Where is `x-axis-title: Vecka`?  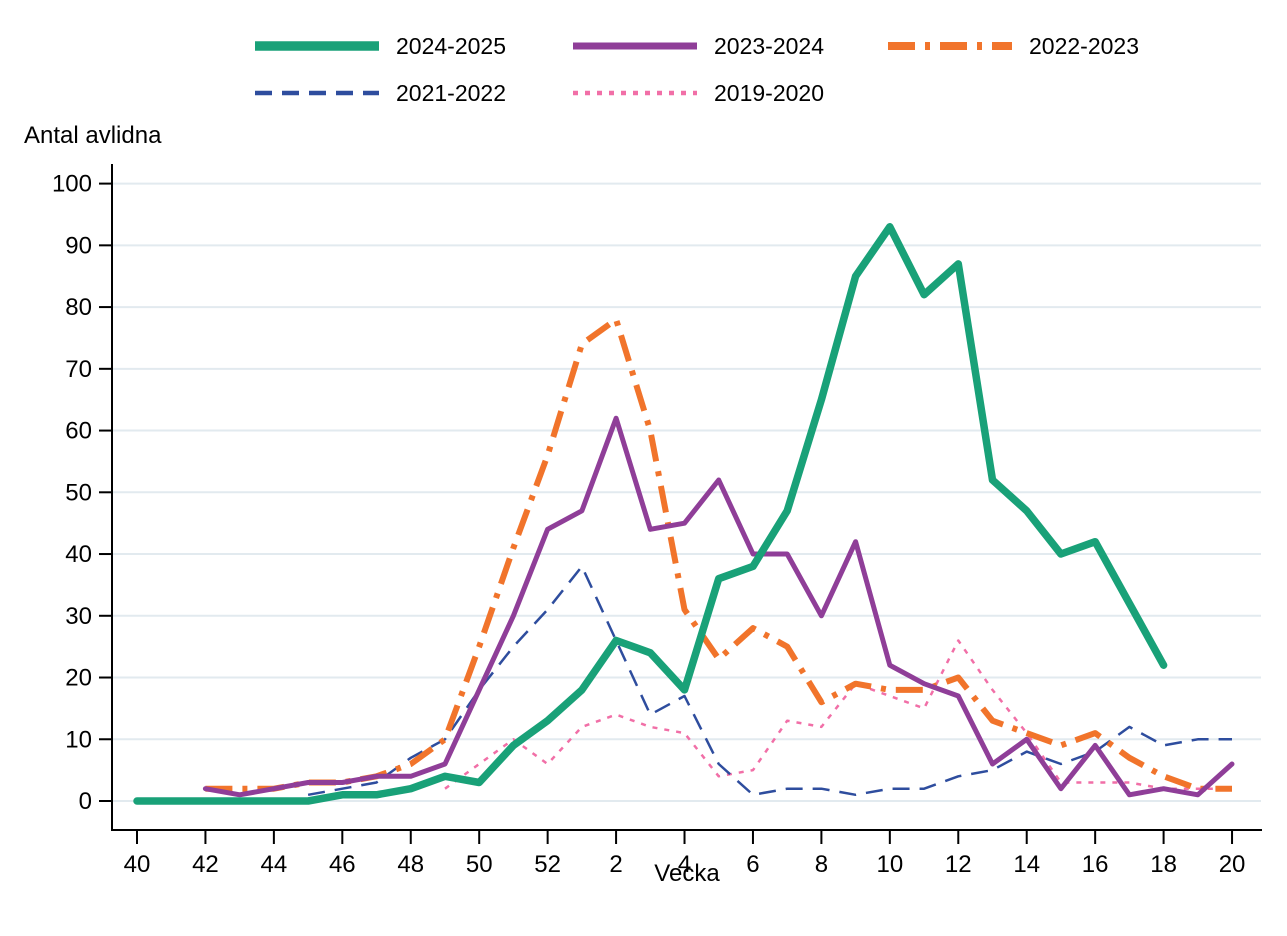
x-axis-title: Vecka is located at coordinates (687, 873).